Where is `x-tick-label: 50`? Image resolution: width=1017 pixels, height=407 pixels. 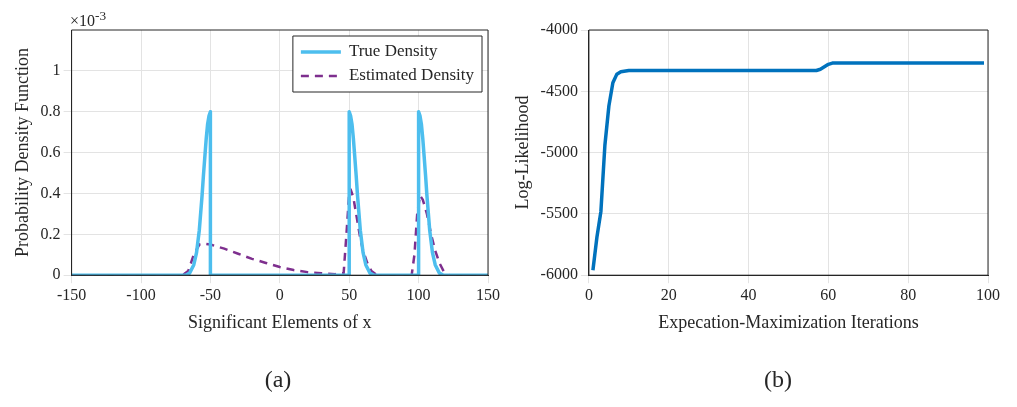 x-tick-label: 50 is located at coordinates (349, 294).